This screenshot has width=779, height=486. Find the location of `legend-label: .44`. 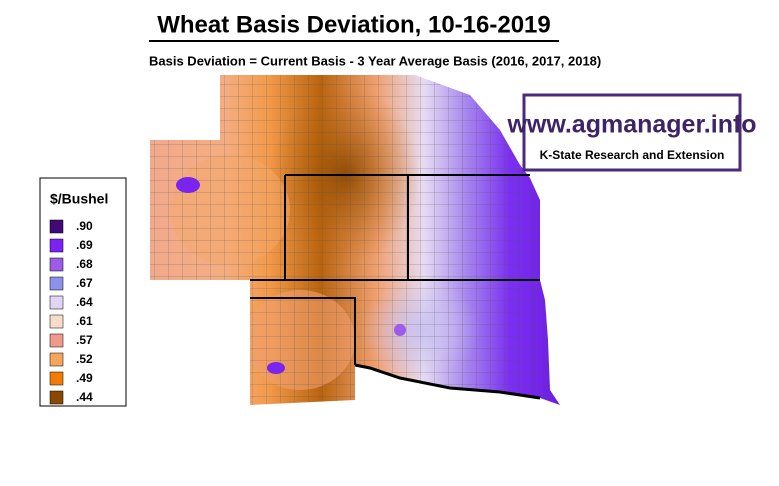

legend-label: .44 is located at coordinates (84, 397).